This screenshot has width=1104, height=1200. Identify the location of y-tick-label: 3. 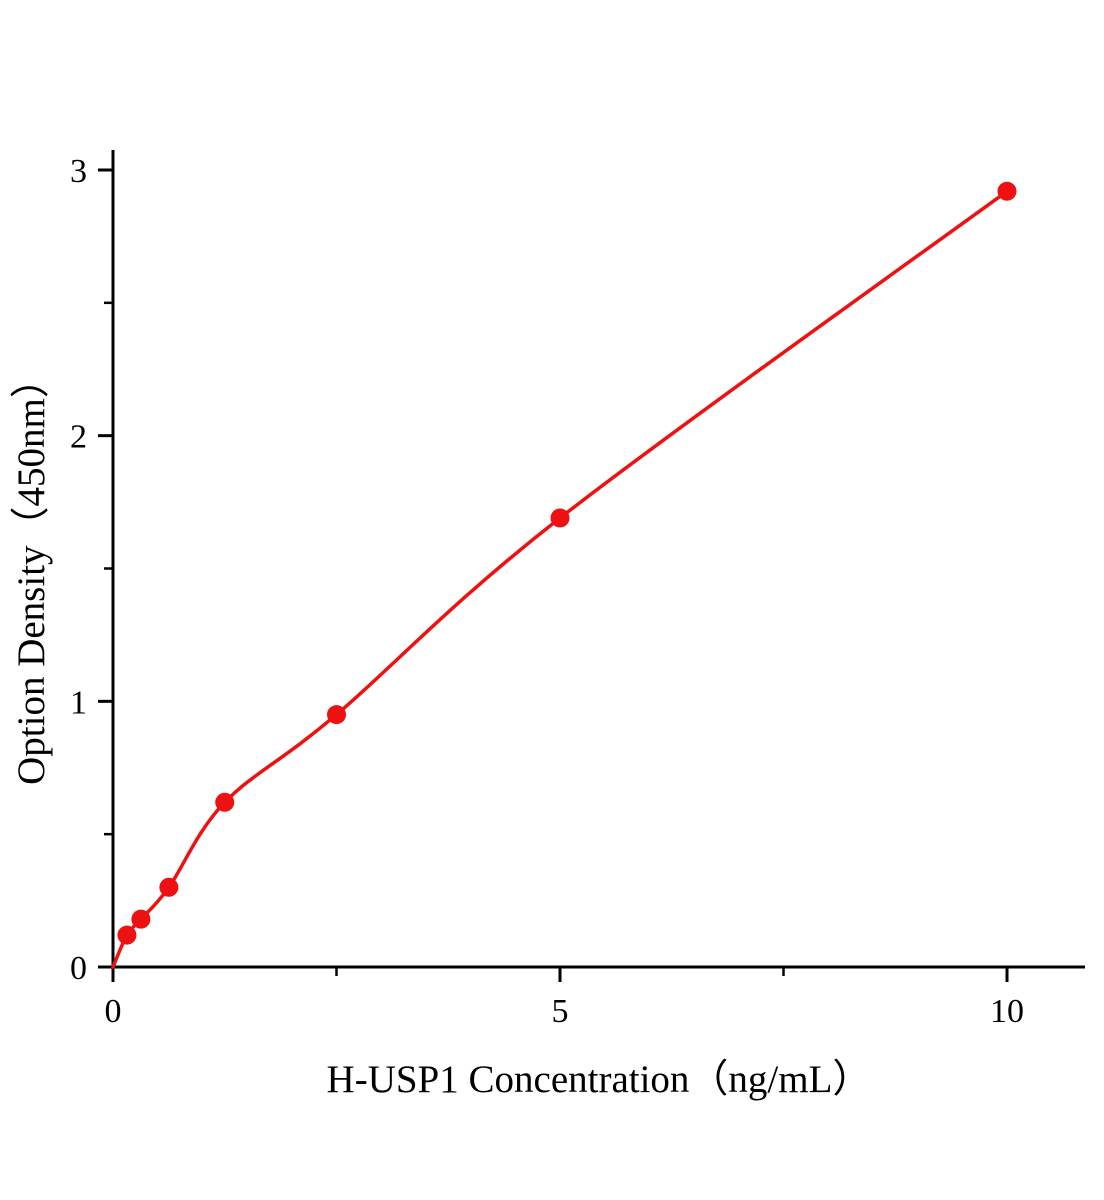
(78, 171).